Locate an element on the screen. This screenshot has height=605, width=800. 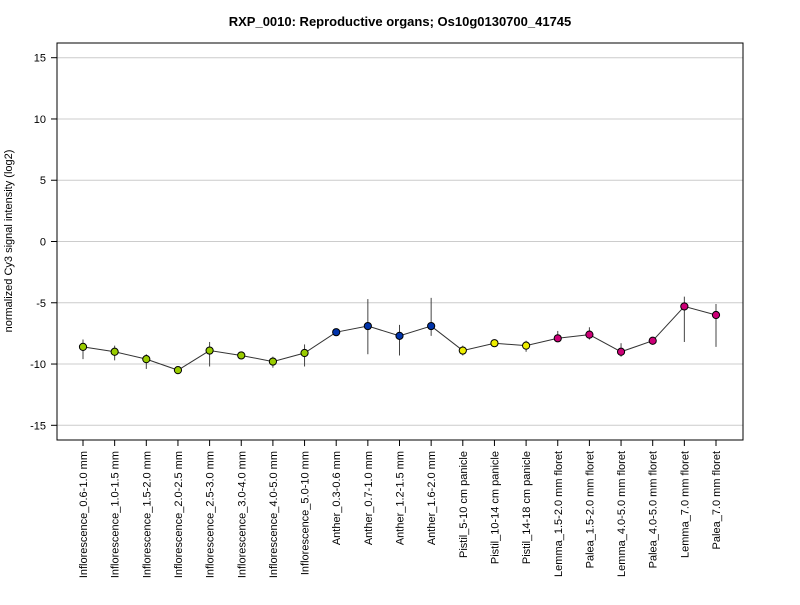
y-tick-label: -5 is located at coordinates (41, 304).